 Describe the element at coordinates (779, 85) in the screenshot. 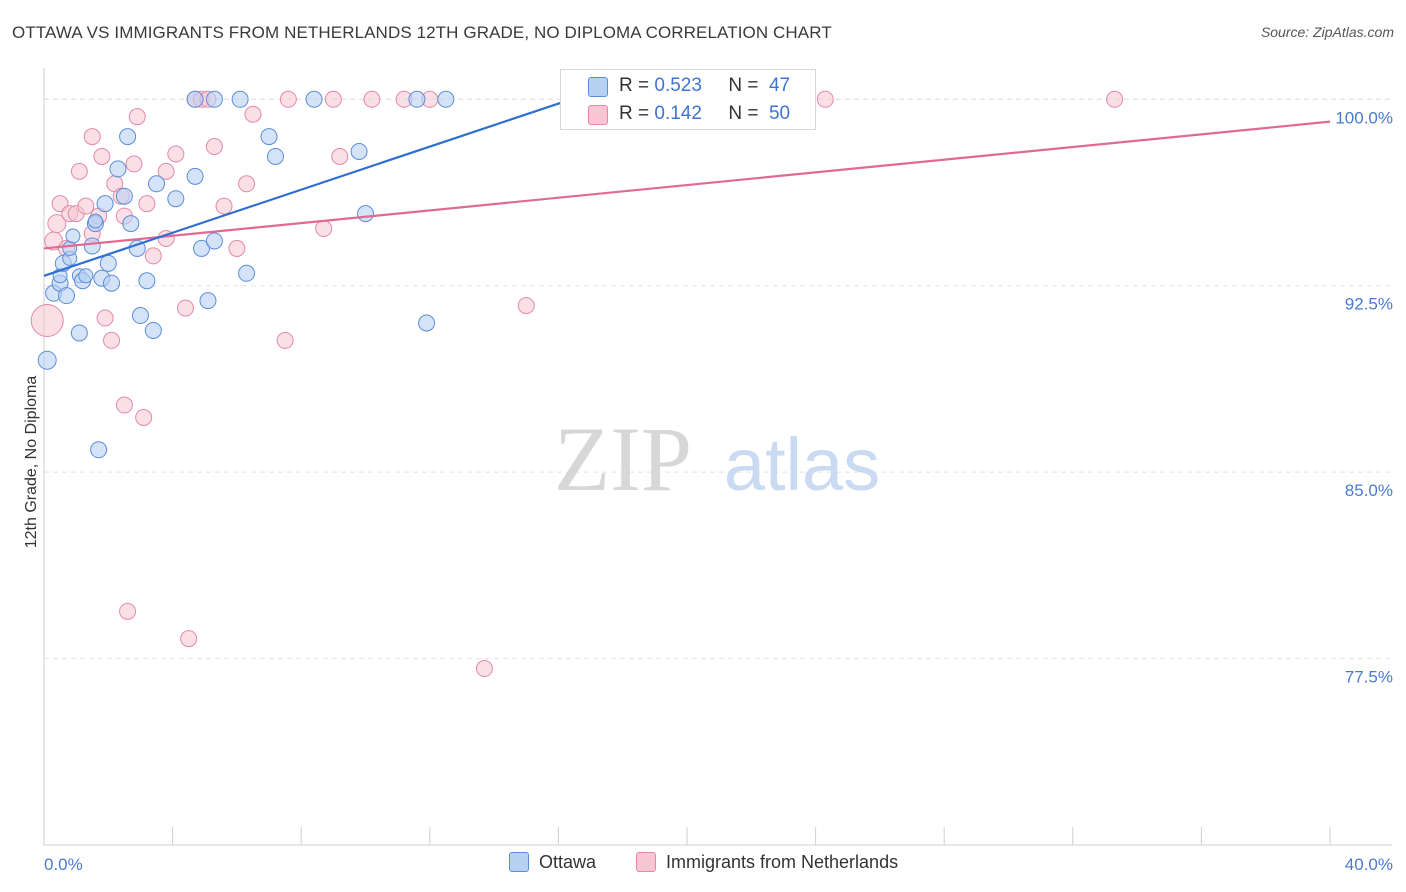

I see `legend-n-value: 47` at that location.